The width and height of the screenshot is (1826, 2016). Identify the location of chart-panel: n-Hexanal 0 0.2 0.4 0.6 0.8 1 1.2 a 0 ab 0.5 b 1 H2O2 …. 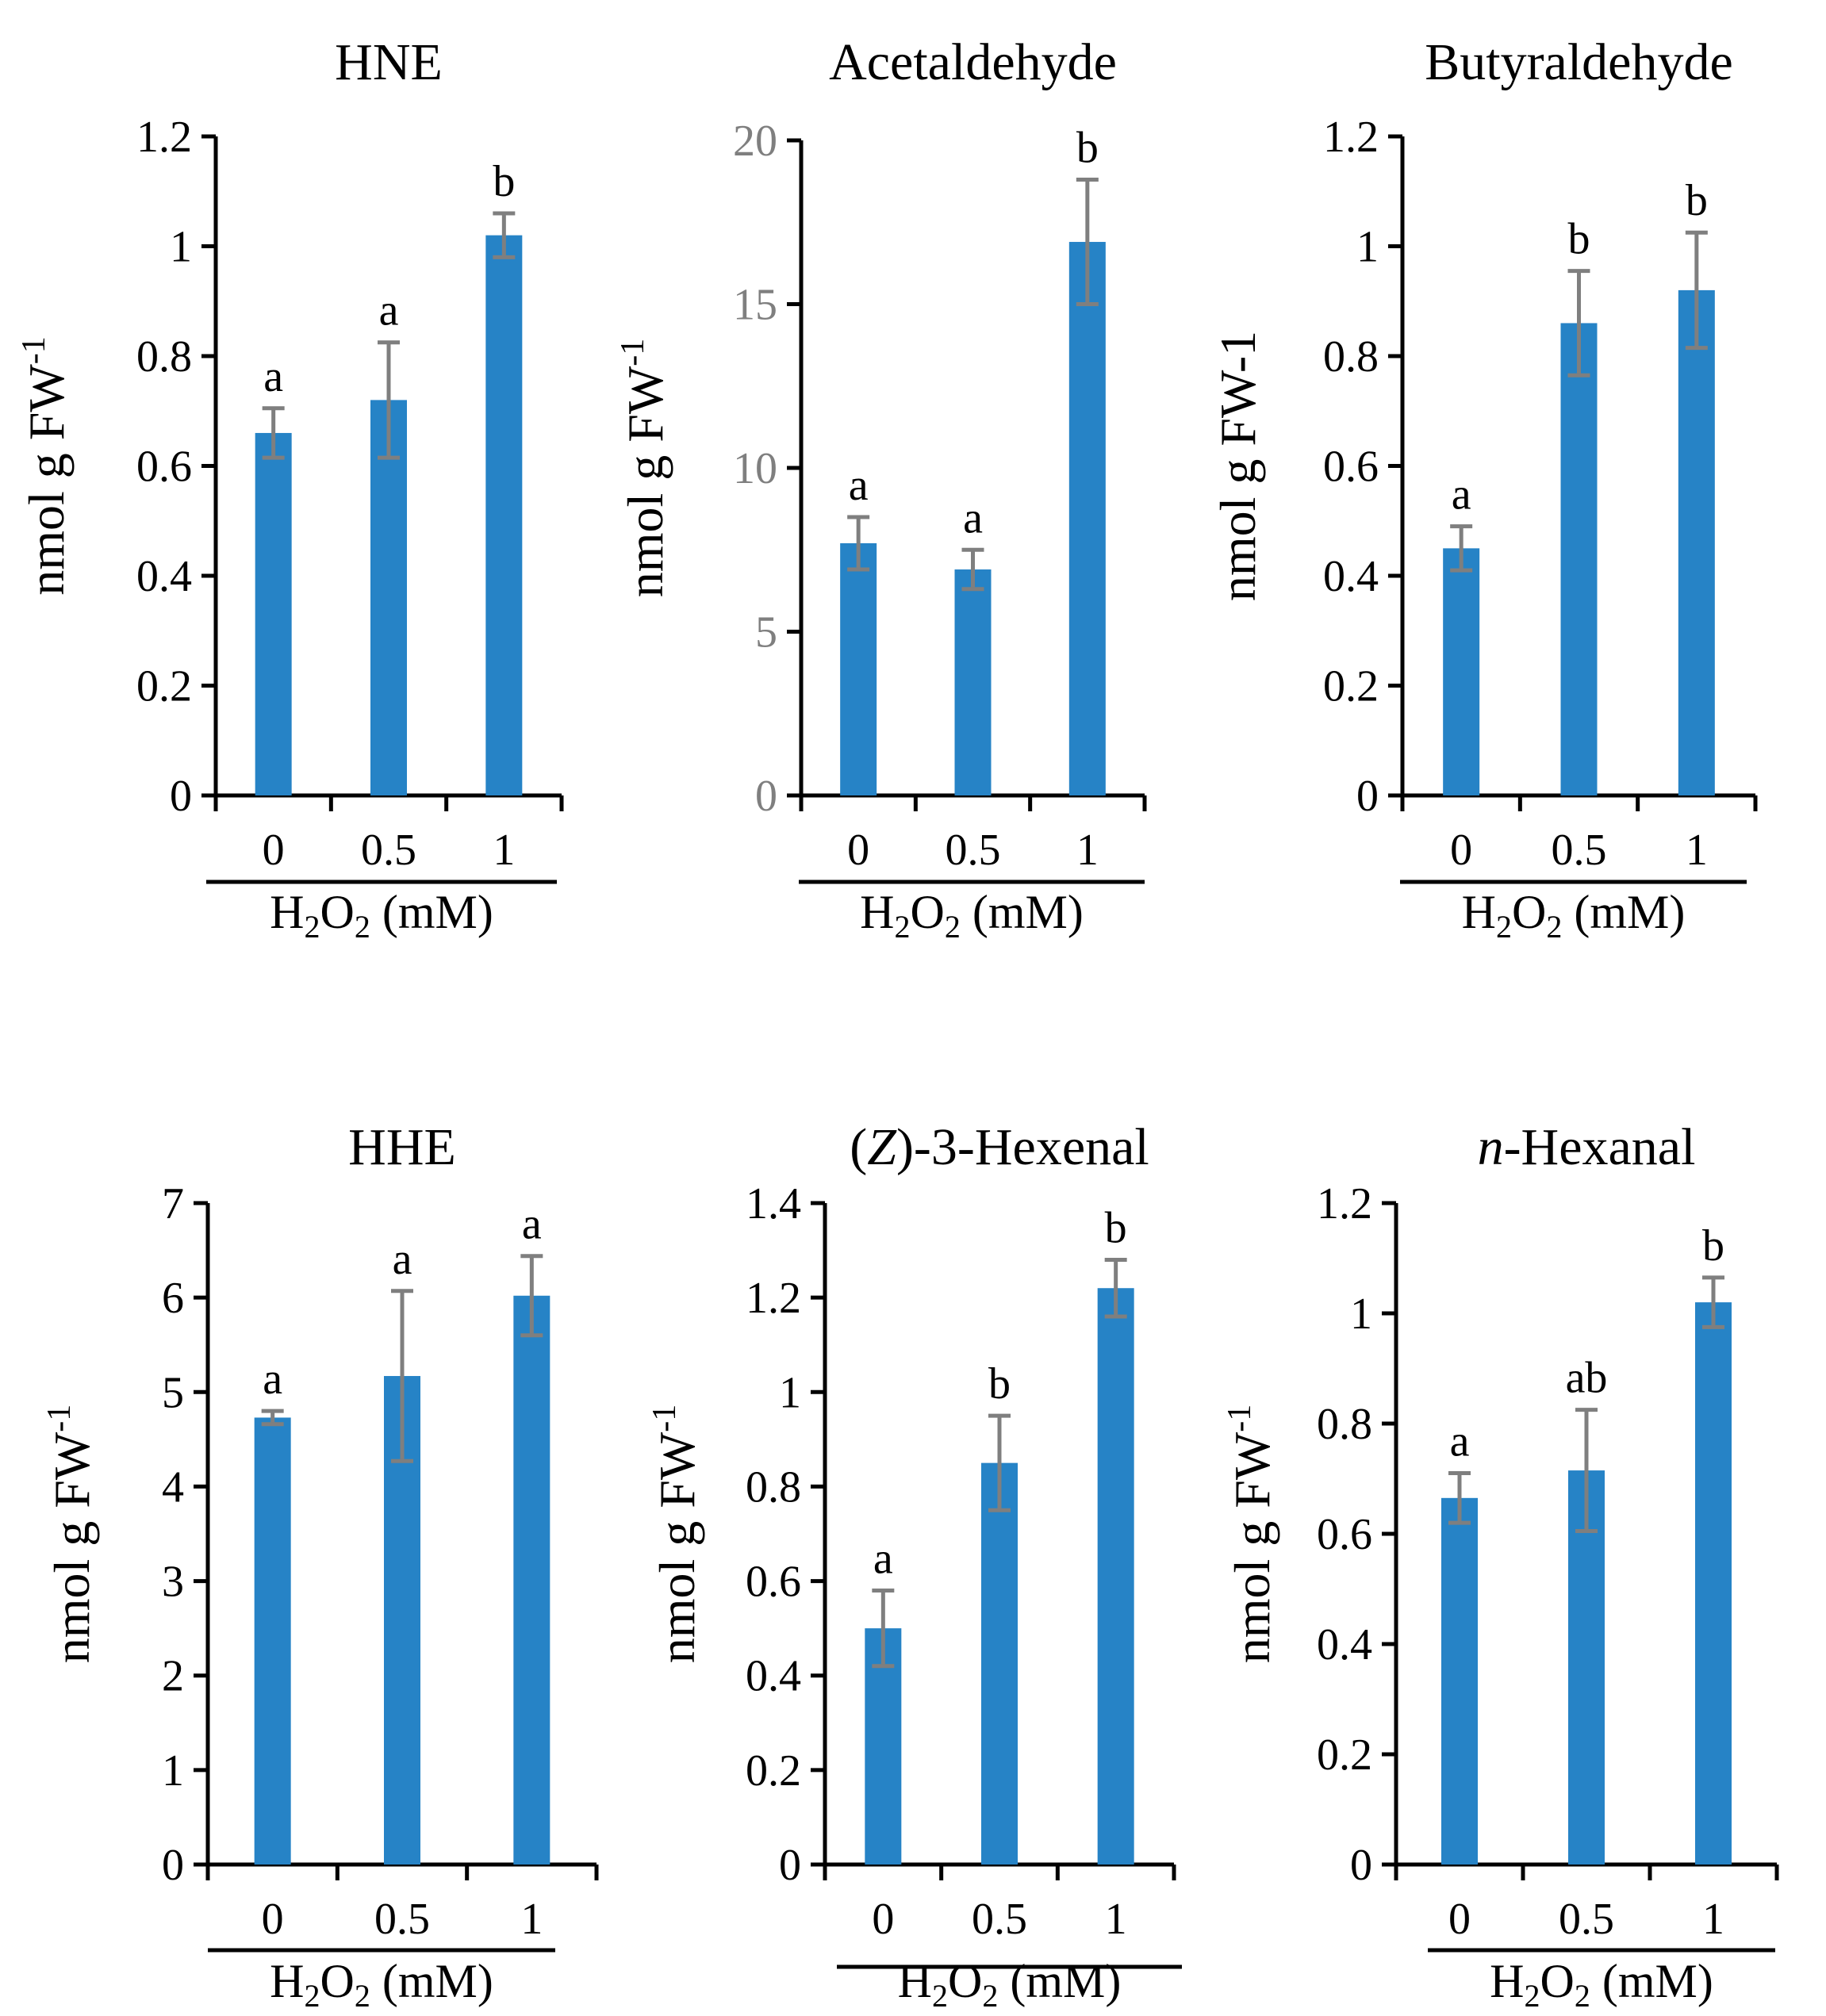
(1500, 1566).